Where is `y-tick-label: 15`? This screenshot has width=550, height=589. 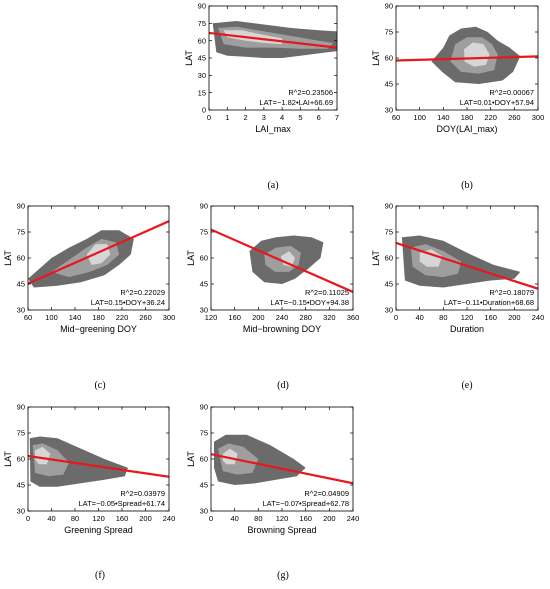
y-tick-label: 15 is located at coordinates (202, 92).